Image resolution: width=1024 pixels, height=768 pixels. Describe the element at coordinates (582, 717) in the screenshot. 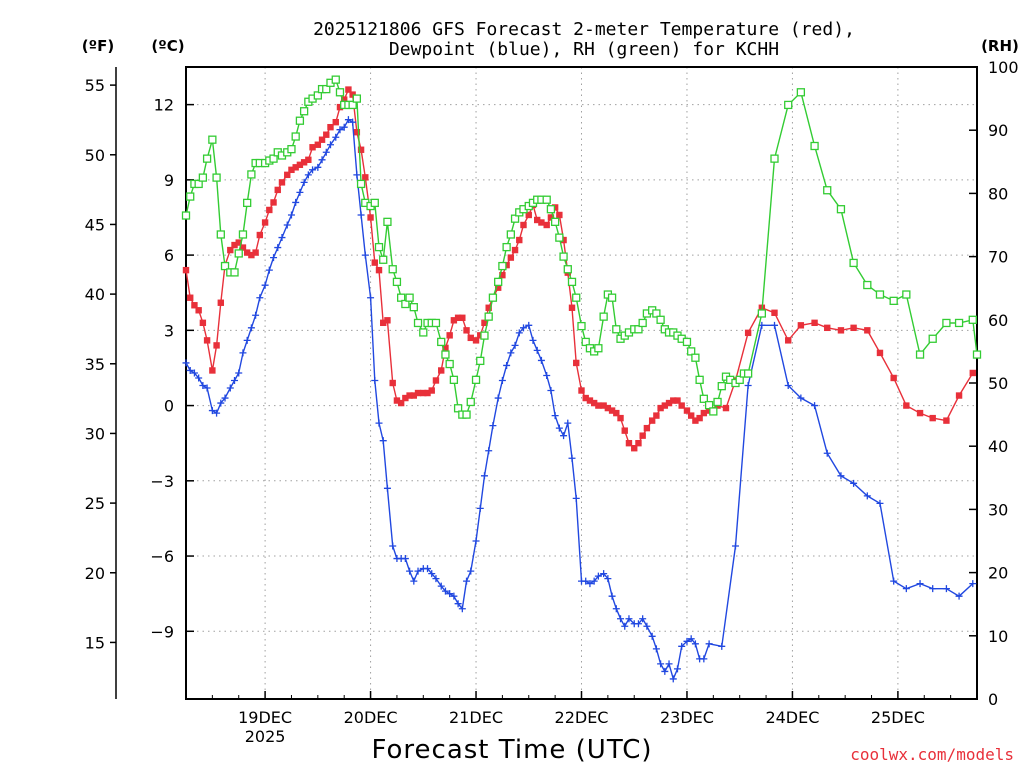

I see `x-tick-label: 22DEC` at that location.